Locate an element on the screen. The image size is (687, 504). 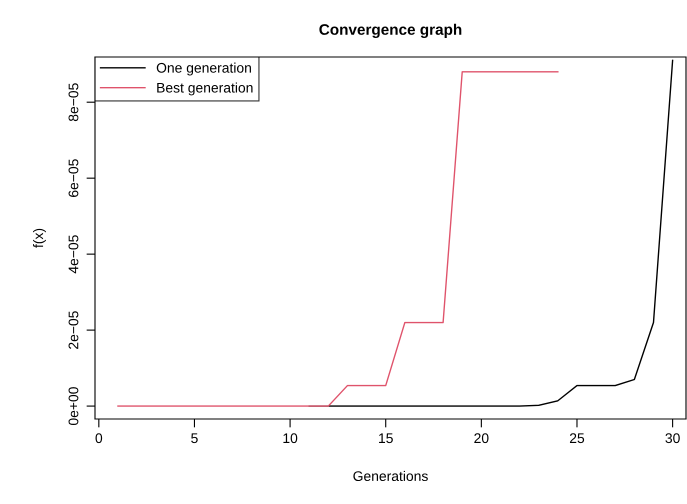
x-tick-label: 5 is located at coordinates (194, 438).